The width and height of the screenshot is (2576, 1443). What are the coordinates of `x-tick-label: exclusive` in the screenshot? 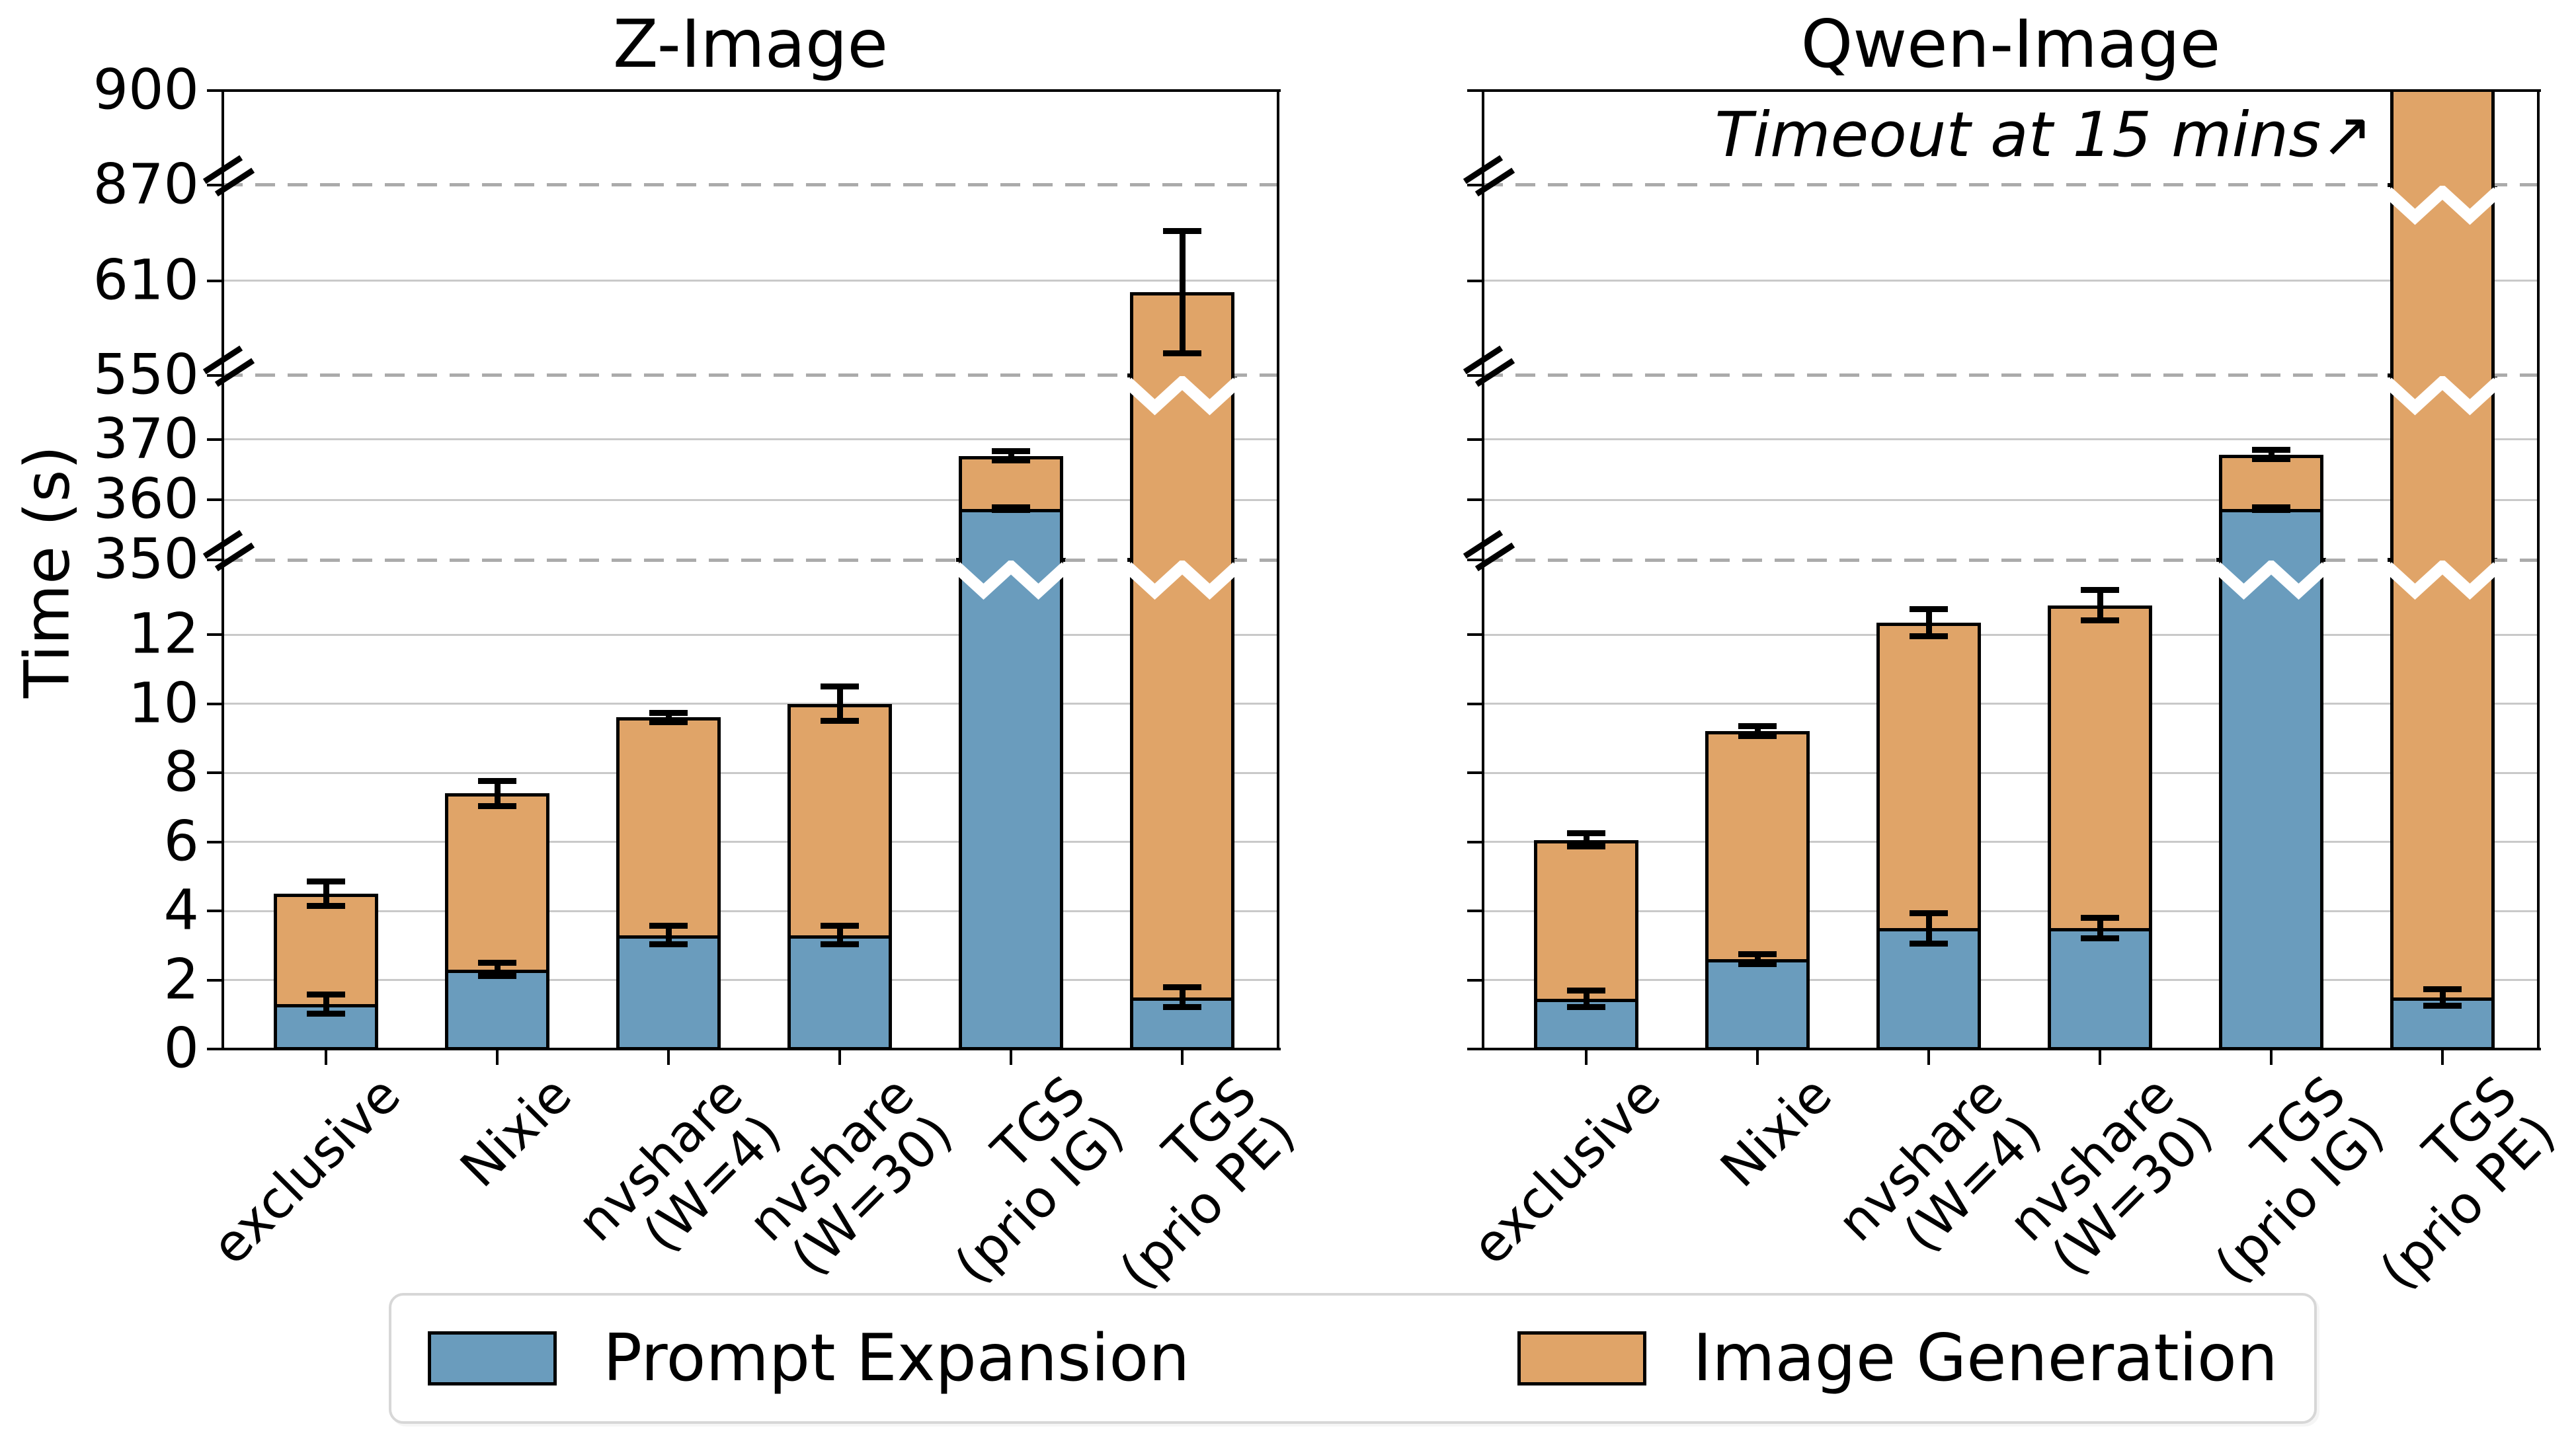 It's located at (1567, 1170).